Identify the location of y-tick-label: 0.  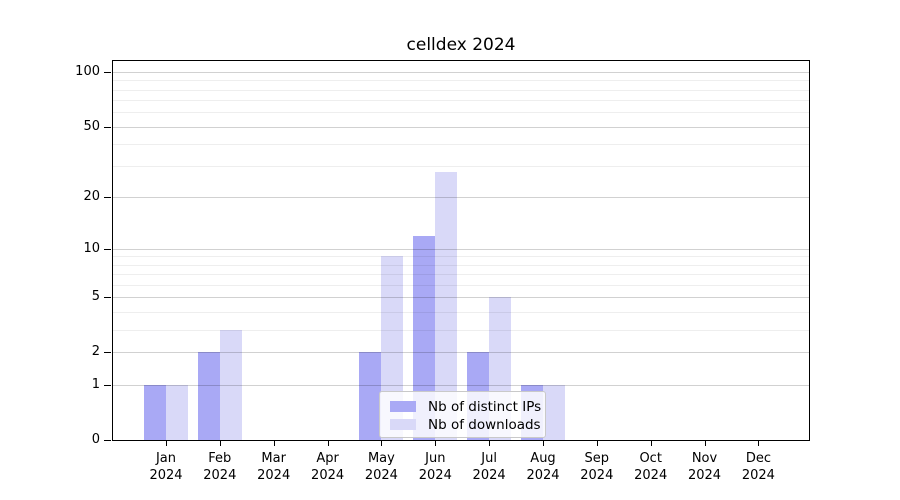
(95, 439).